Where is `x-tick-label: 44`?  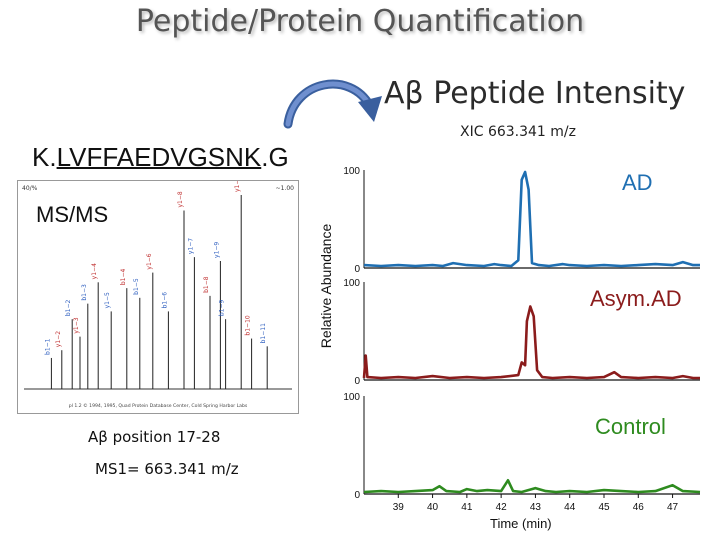 x-tick-label: 44 is located at coordinates (570, 507).